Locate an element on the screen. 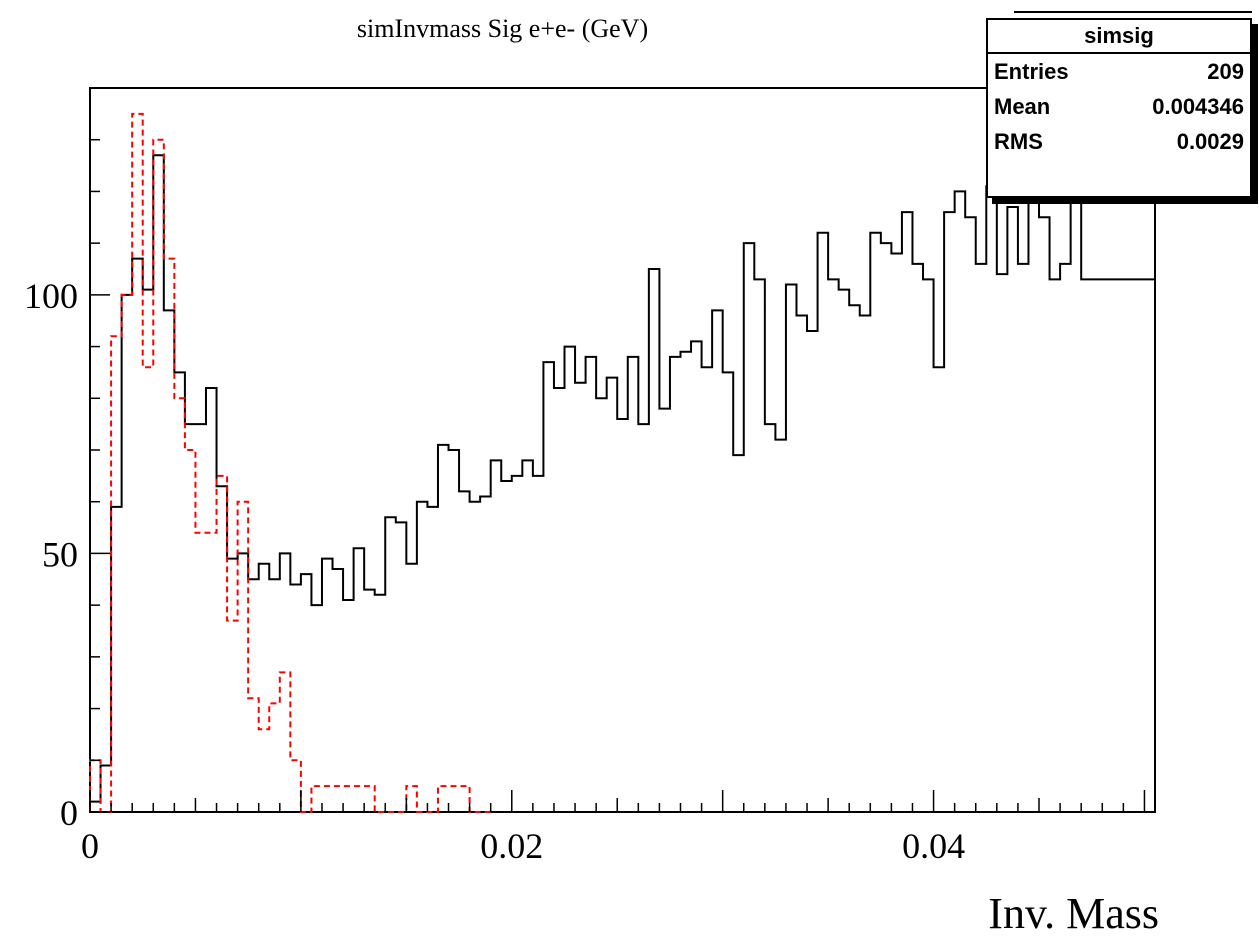 This screenshot has height=939, width=1259. x-tick-label: 0.02 is located at coordinates (511, 846).